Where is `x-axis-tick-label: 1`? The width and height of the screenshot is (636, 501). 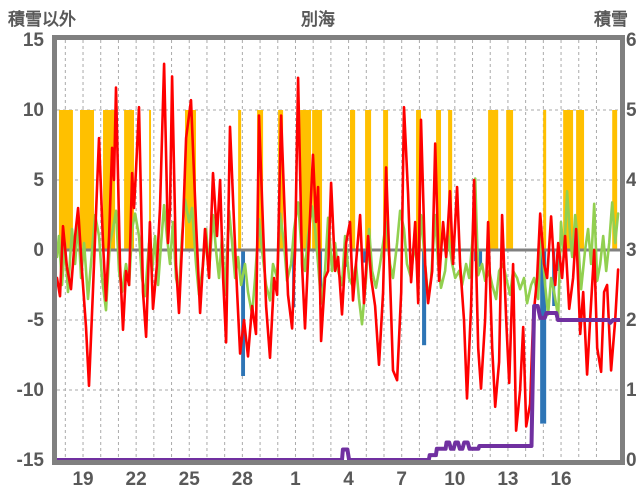
x-axis-tick-label: 1 is located at coordinates (295, 479).